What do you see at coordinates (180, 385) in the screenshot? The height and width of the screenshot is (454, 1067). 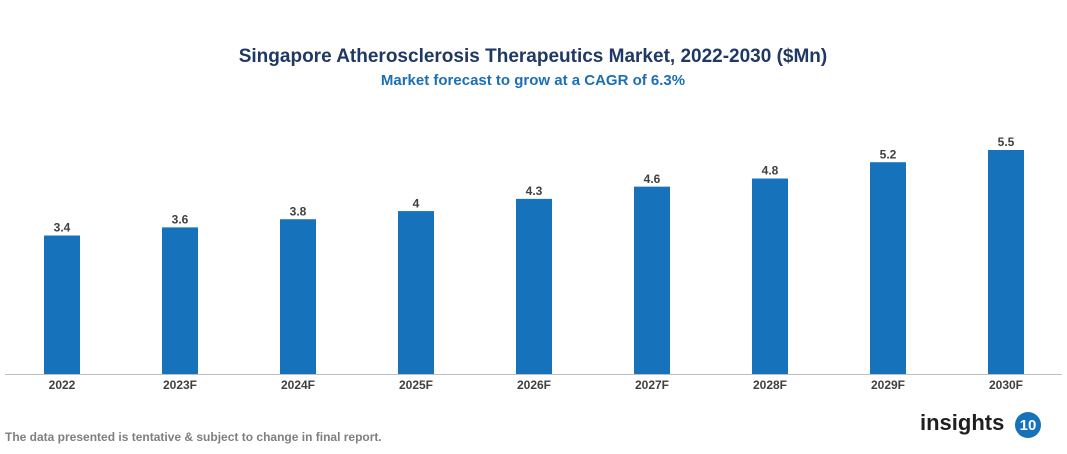 I see `x-tick-label: 2023F` at bounding box center [180, 385].